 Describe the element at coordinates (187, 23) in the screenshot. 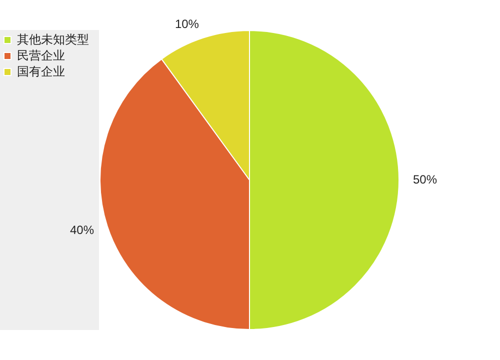

I see `data-label: 10%` at that location.